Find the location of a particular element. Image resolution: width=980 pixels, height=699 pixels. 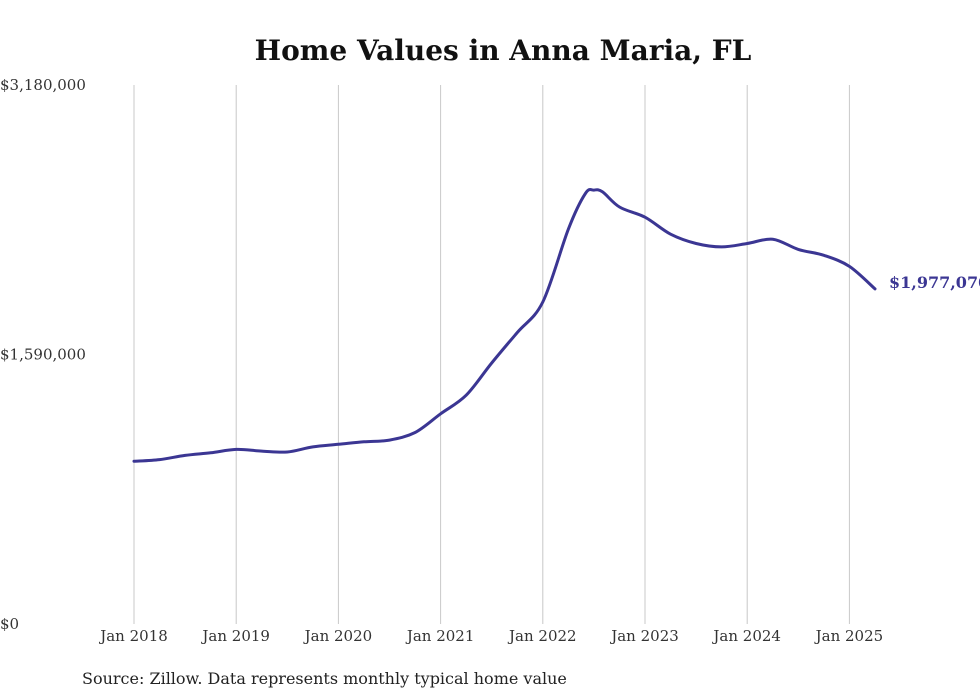

x-tick-label: Jan 2019 is located at coordinates (235, 636).